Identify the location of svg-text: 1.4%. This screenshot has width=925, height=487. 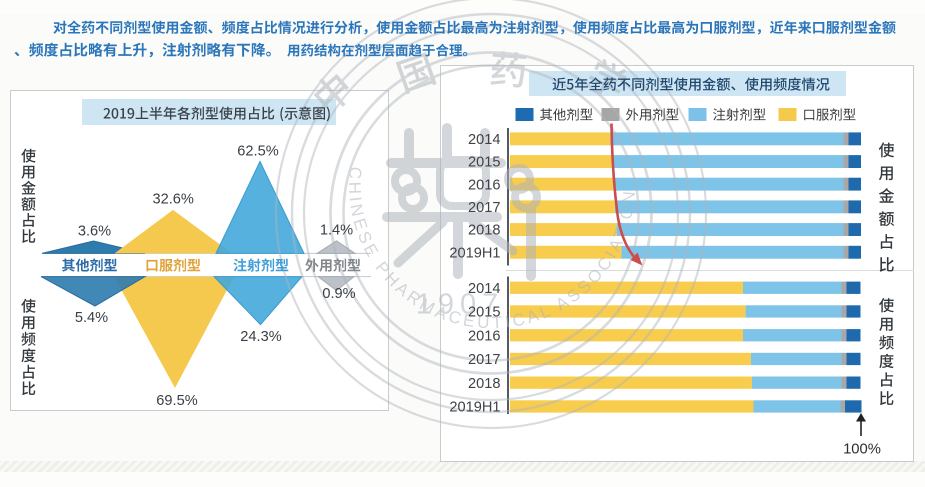
(336, 231).